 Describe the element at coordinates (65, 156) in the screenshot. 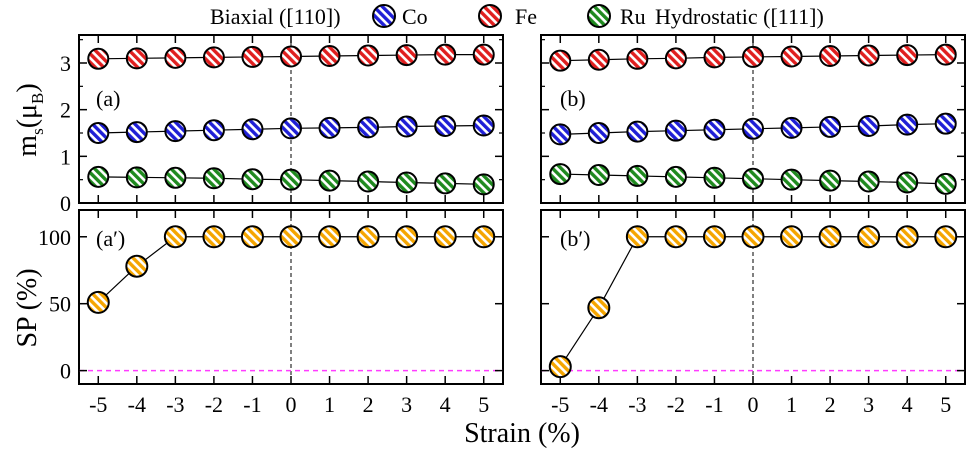

I see `y-tick-label: 1` at that location.